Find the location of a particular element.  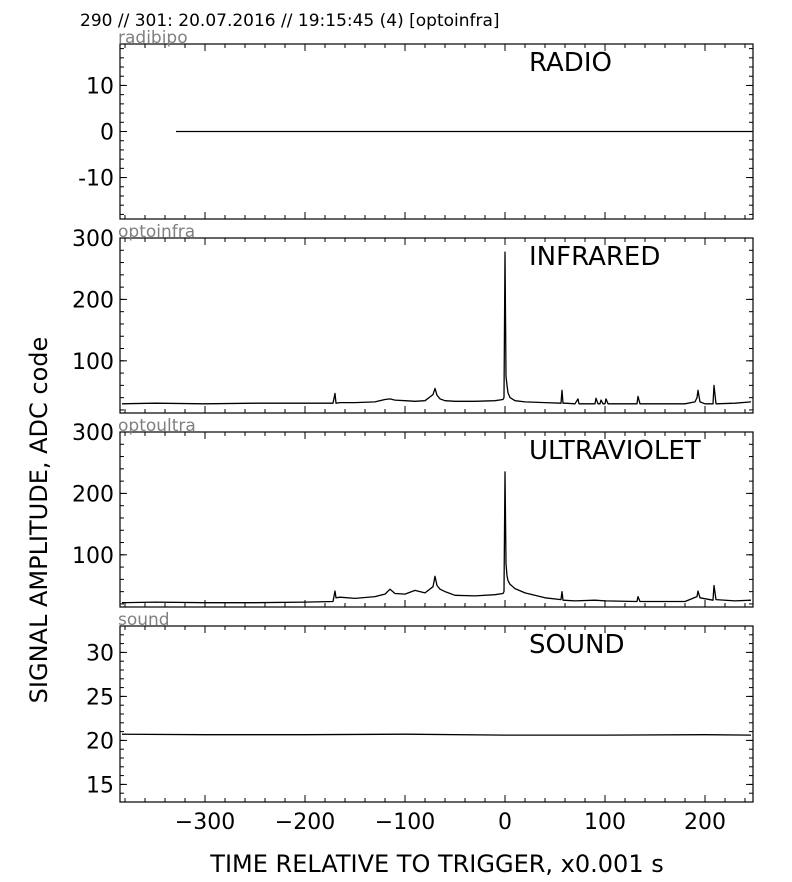

panel-title: ULTRAVIOLET is located at coordinates (615, 451).